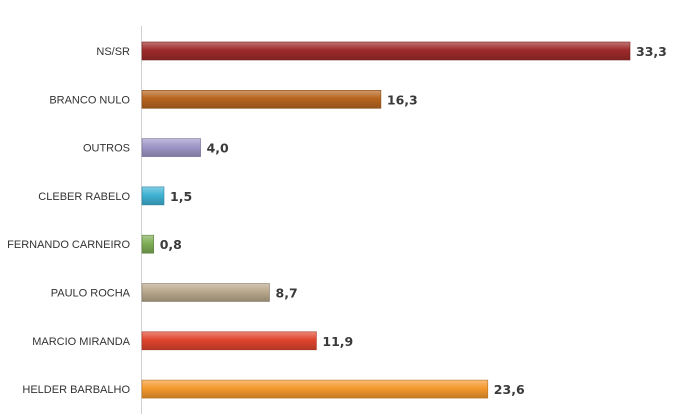 This screenshot has height=414, width=675. What do you see at coordinates (287, 293) in the screenshot?
I see `value-label: 8,7` at bounding box center [287, 293].